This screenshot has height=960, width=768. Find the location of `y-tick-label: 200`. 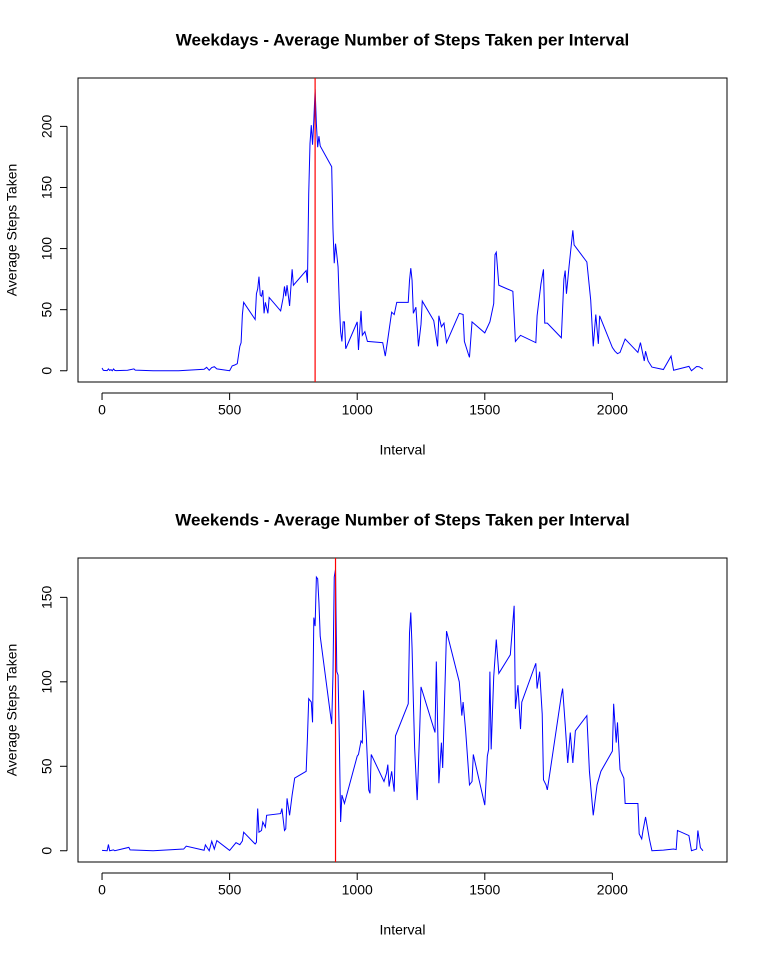

y-tick-label: 200 is located at coordinates (47, 126).